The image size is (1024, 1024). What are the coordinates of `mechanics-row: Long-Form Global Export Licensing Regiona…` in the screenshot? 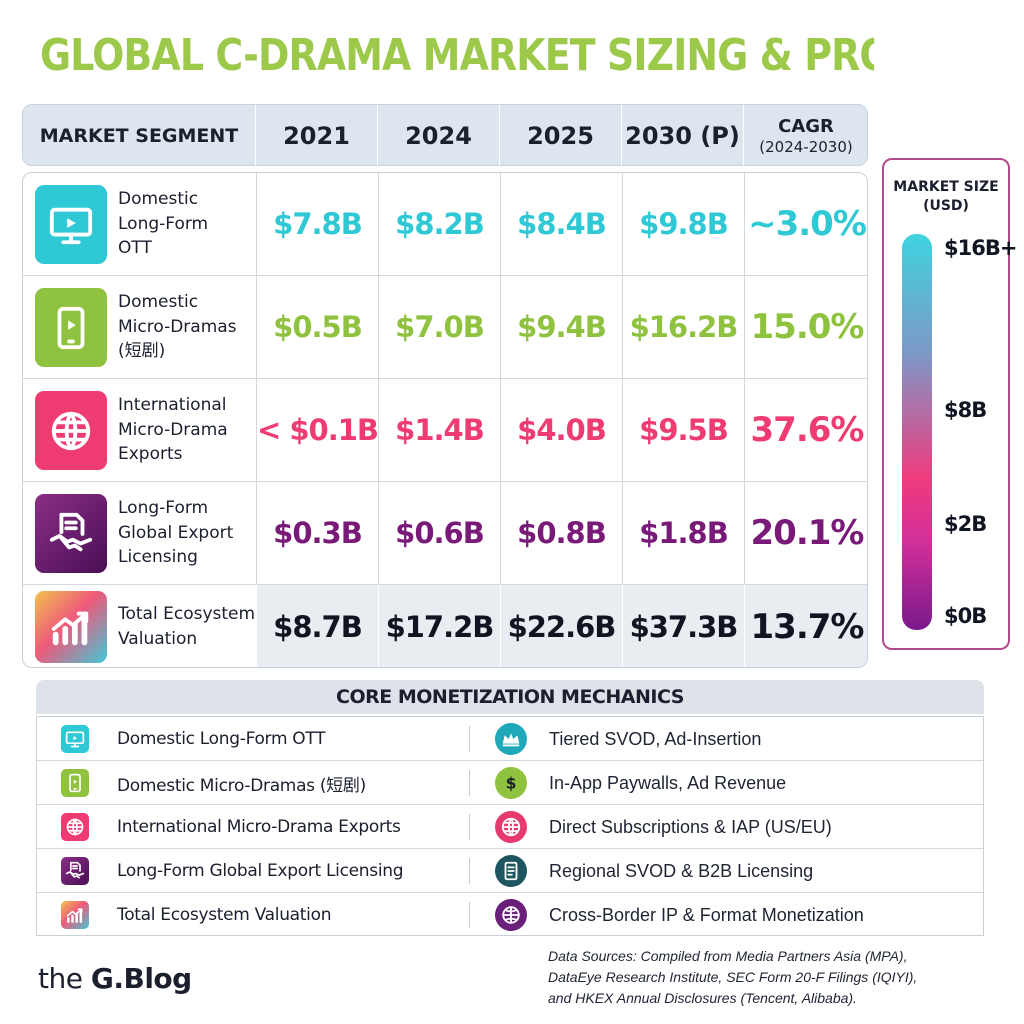 It's located at (510, 871).